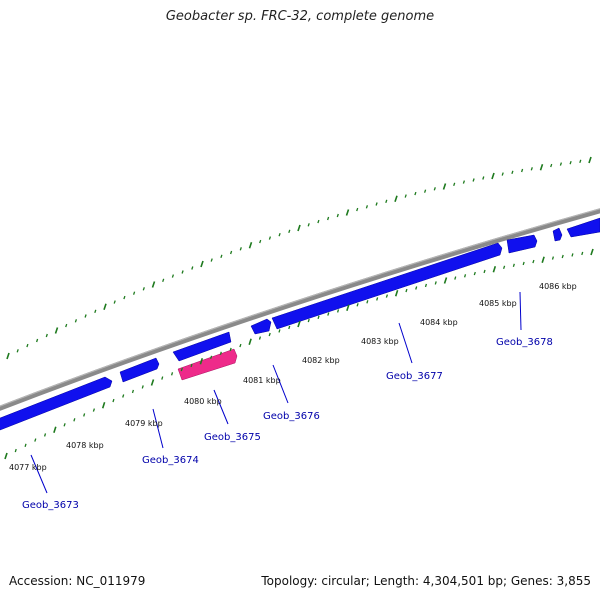 The width and height of the screenshot is (600, 600). I want to click on gene-label: Geob_3674, so click(170, 460).